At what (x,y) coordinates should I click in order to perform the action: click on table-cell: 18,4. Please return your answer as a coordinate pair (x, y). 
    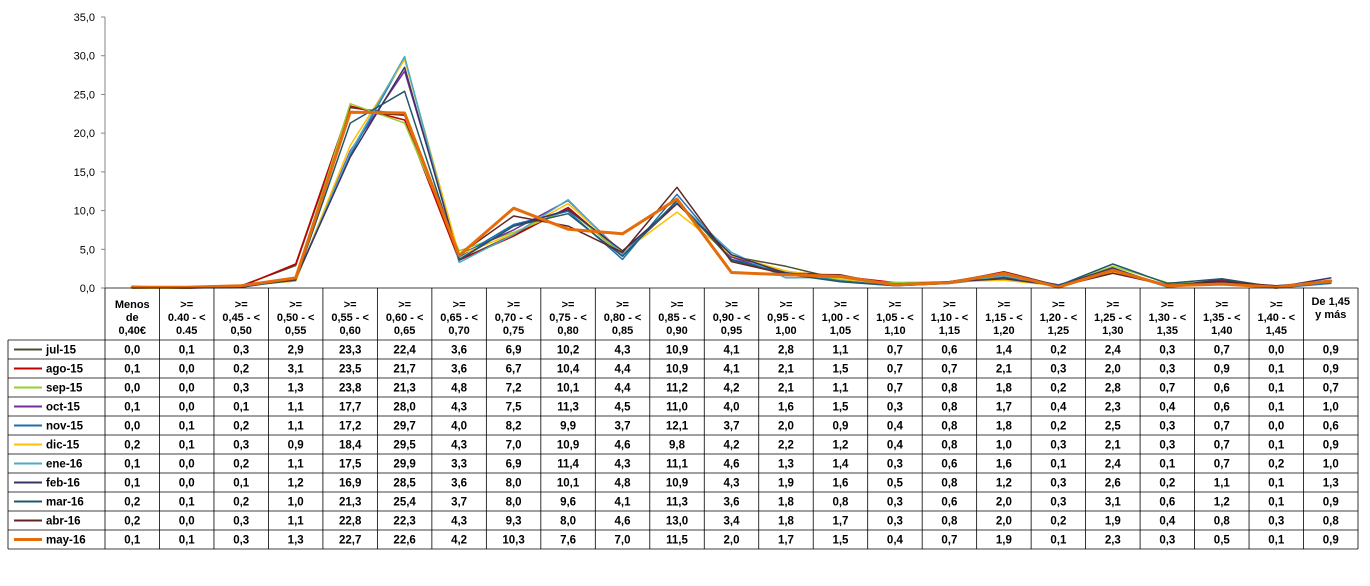
    Looking at the image, I should click on (350, 446).